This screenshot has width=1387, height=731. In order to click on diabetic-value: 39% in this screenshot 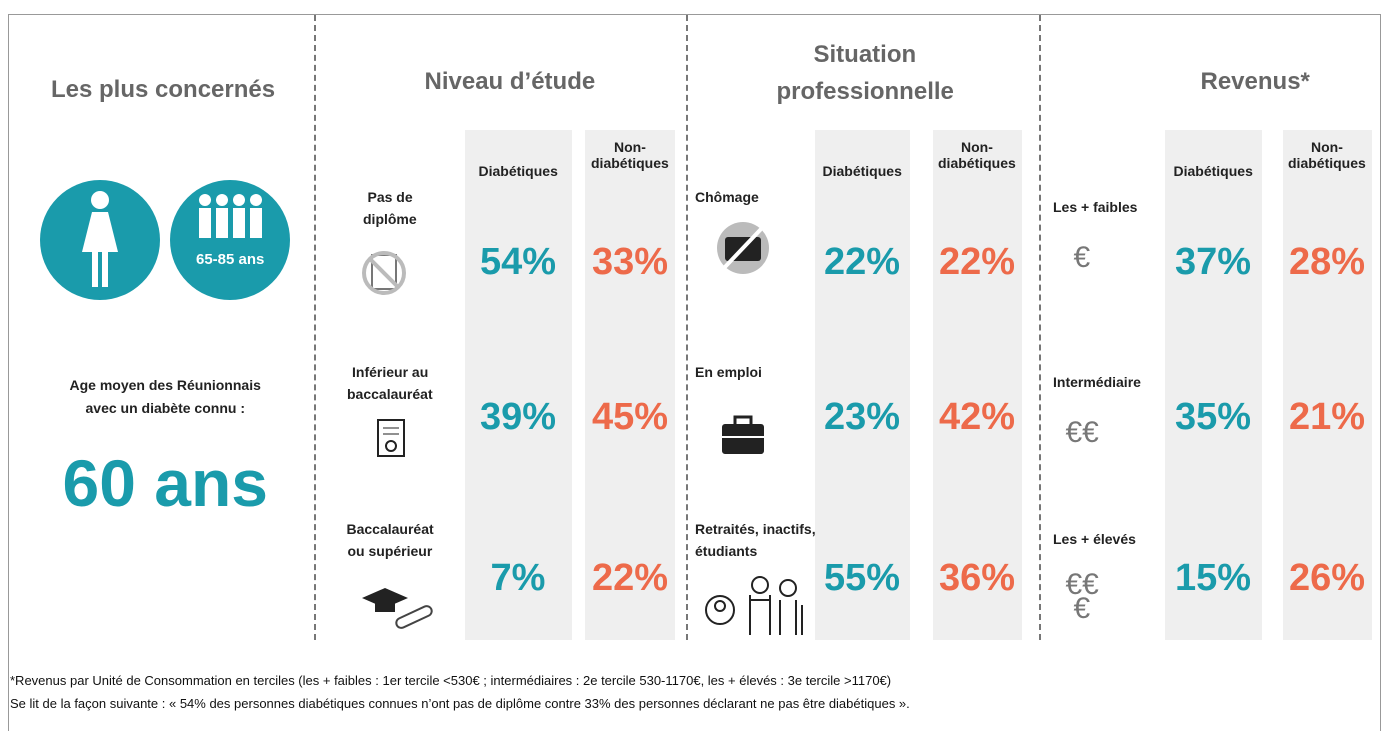, I will do `click(518, 417)`.